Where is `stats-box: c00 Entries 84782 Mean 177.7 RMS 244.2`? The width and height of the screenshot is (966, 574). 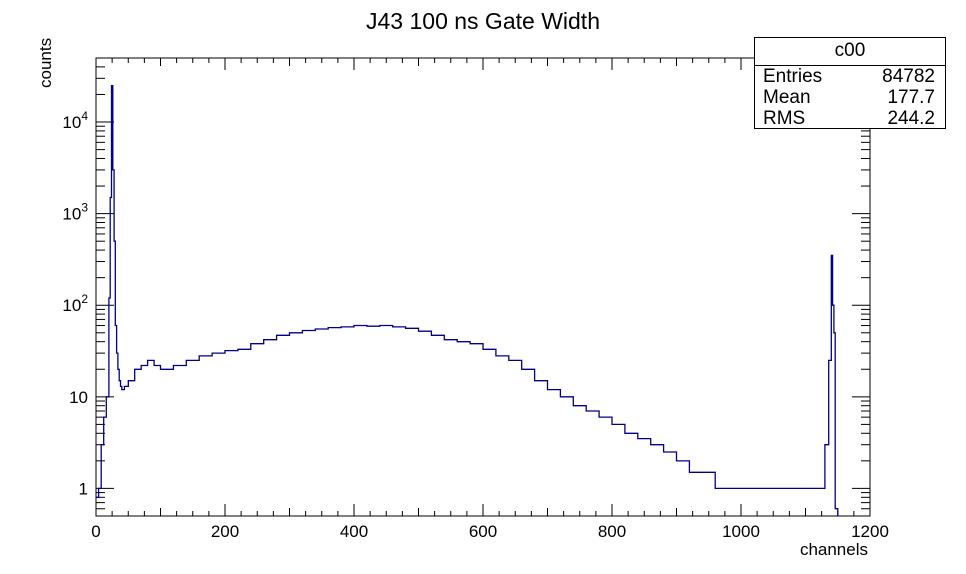
stats-box: c00 Entries 84782 Mean 177.7 RMS 244.2 is located at coordinates (850, 83).